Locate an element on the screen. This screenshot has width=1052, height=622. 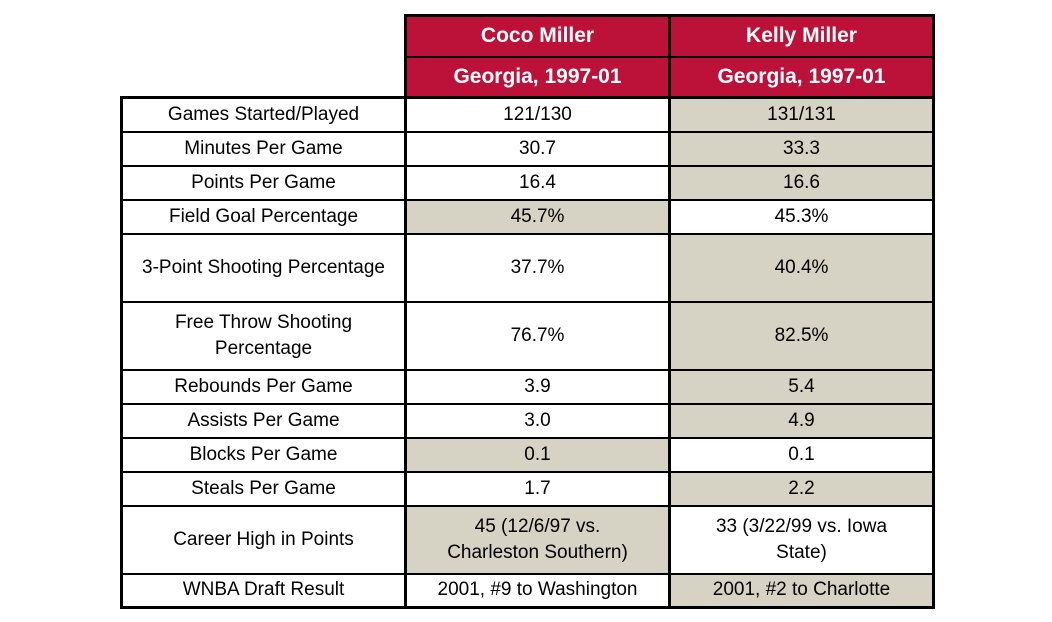
table-row: Games Started/Played 121/130 131/131 is located at coordinates (527, 114).